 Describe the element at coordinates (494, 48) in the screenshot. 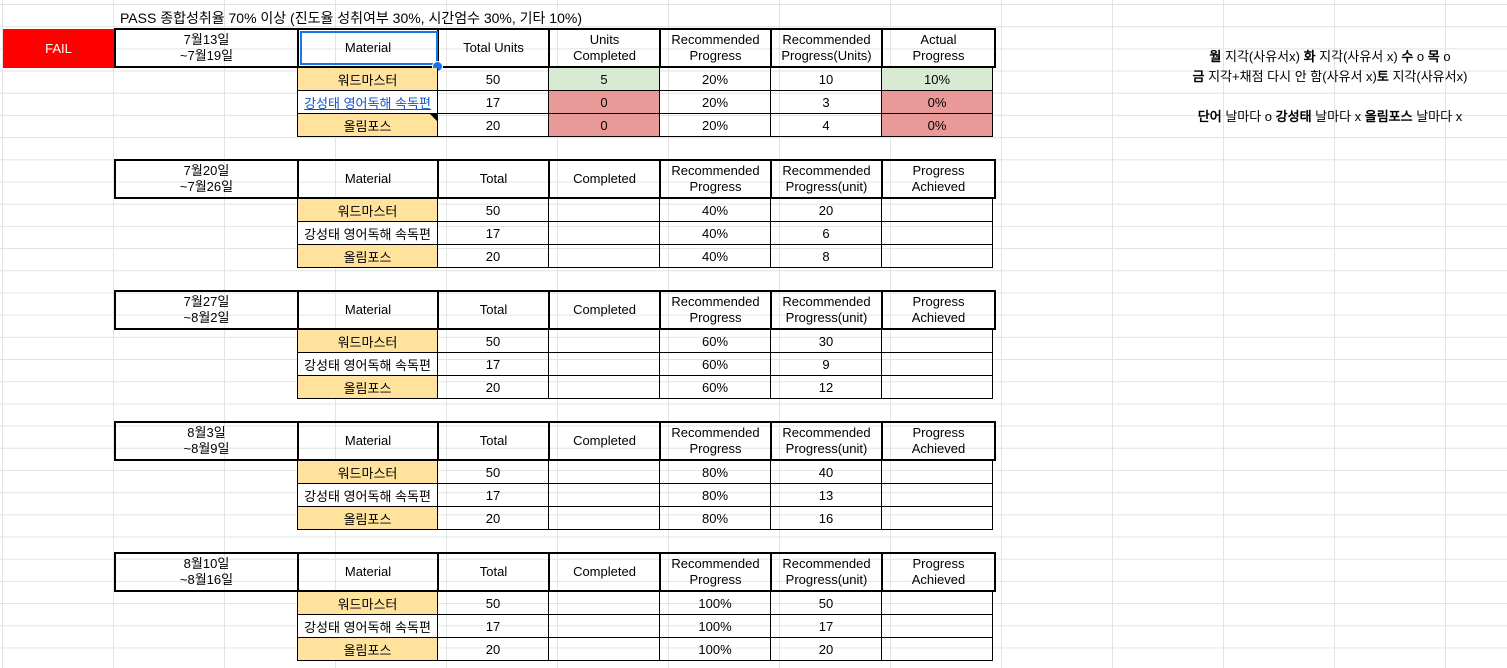

I see `header-cell: Total Units` at that location.